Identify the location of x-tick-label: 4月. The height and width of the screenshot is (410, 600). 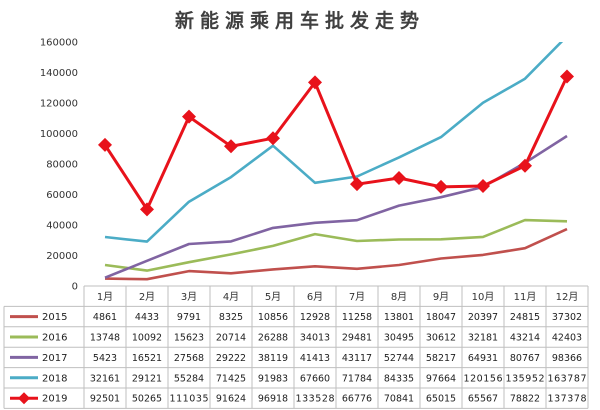
(231, 297).